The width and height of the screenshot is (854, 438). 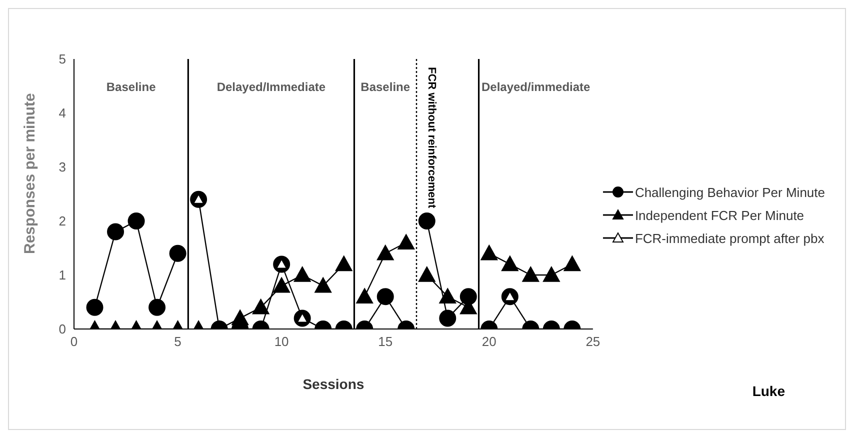 What do you see at coordinates (62, 221) in the screenshot?
I see `y-tick-label: 2` at bounding box center [62, 221].